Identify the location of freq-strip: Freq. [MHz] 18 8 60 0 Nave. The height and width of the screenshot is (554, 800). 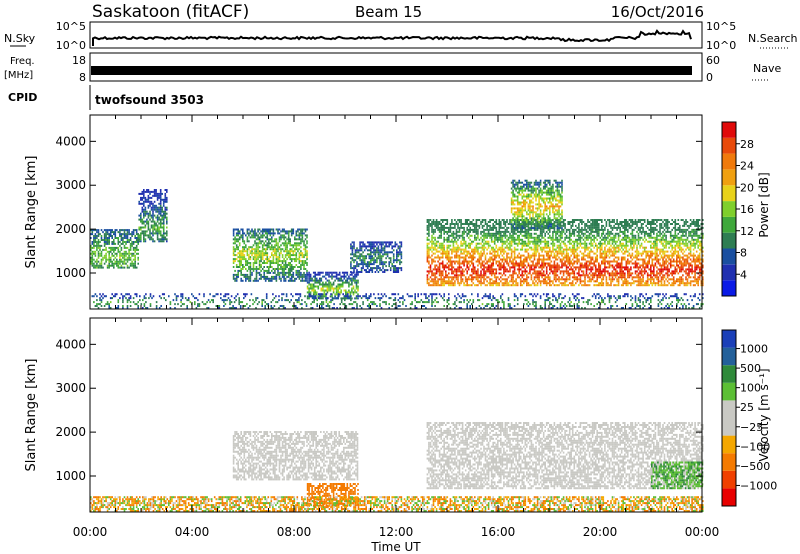
(392, 68).